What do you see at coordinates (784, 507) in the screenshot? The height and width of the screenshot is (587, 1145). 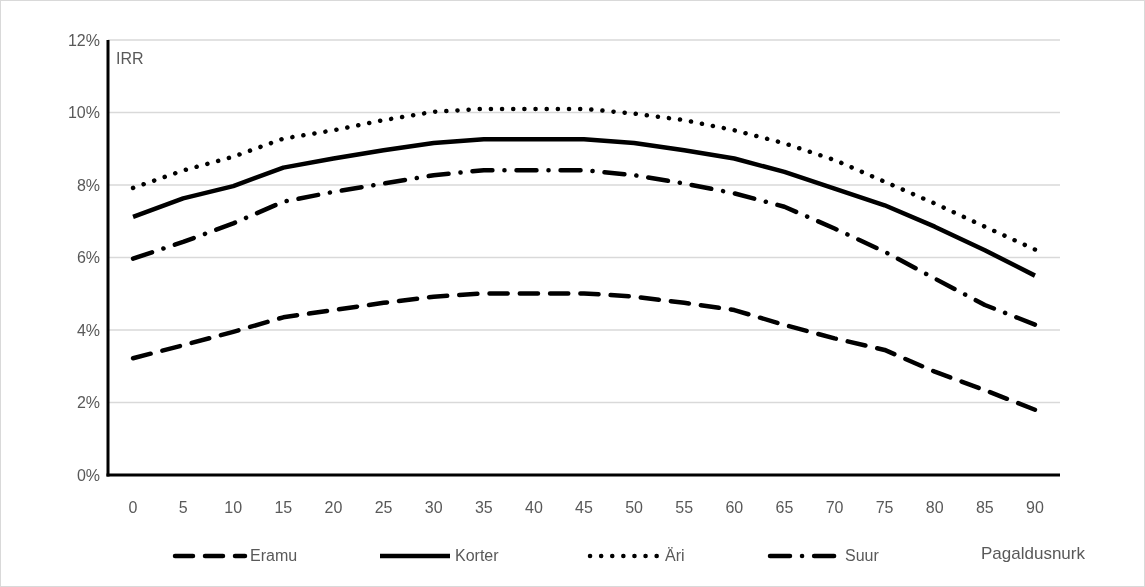 I see `x-tick-label: 65` at bounding box center [784, 507].